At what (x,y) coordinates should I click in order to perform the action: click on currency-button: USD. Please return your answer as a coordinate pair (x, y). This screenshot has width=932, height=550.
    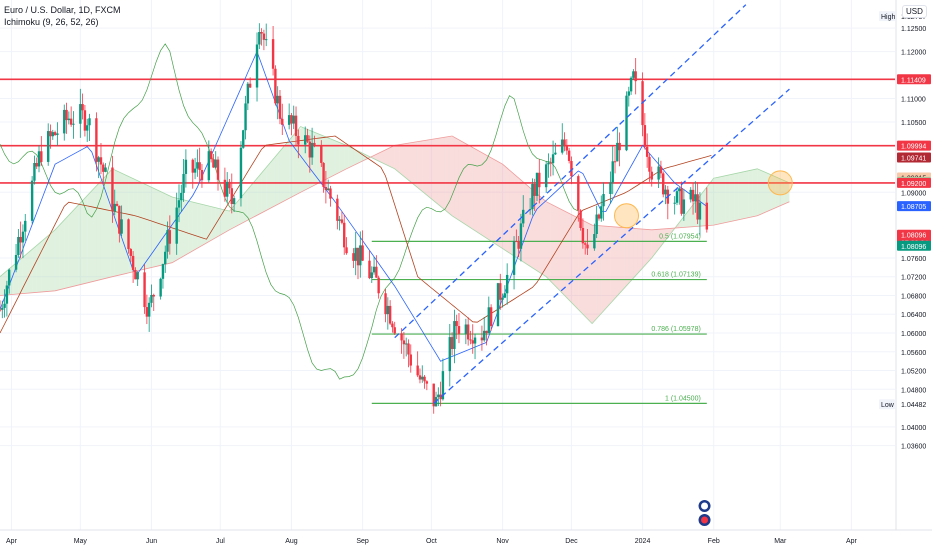
    Looking at the image, I should click on (914, 11).